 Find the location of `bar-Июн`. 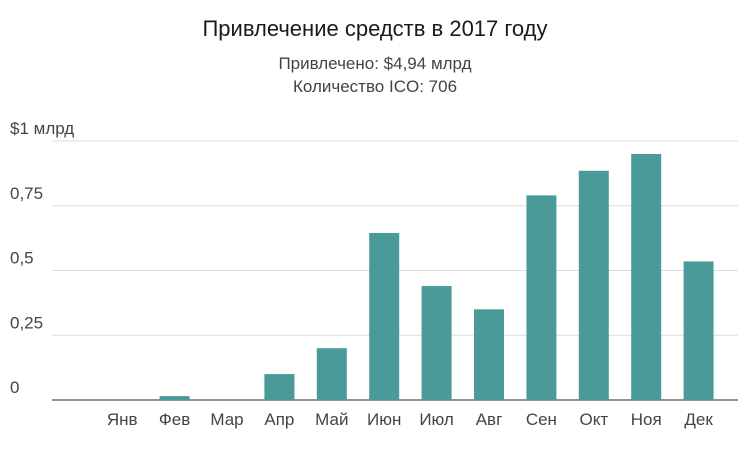

bar-Июн is located at coordinates (384, 316).